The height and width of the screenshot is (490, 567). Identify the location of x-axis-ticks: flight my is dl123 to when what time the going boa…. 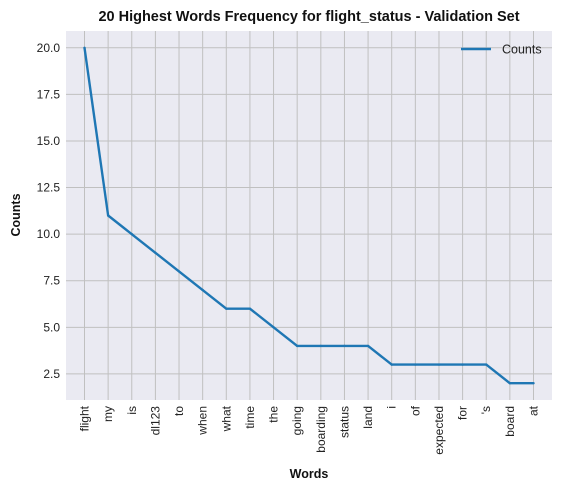
(309, 429).